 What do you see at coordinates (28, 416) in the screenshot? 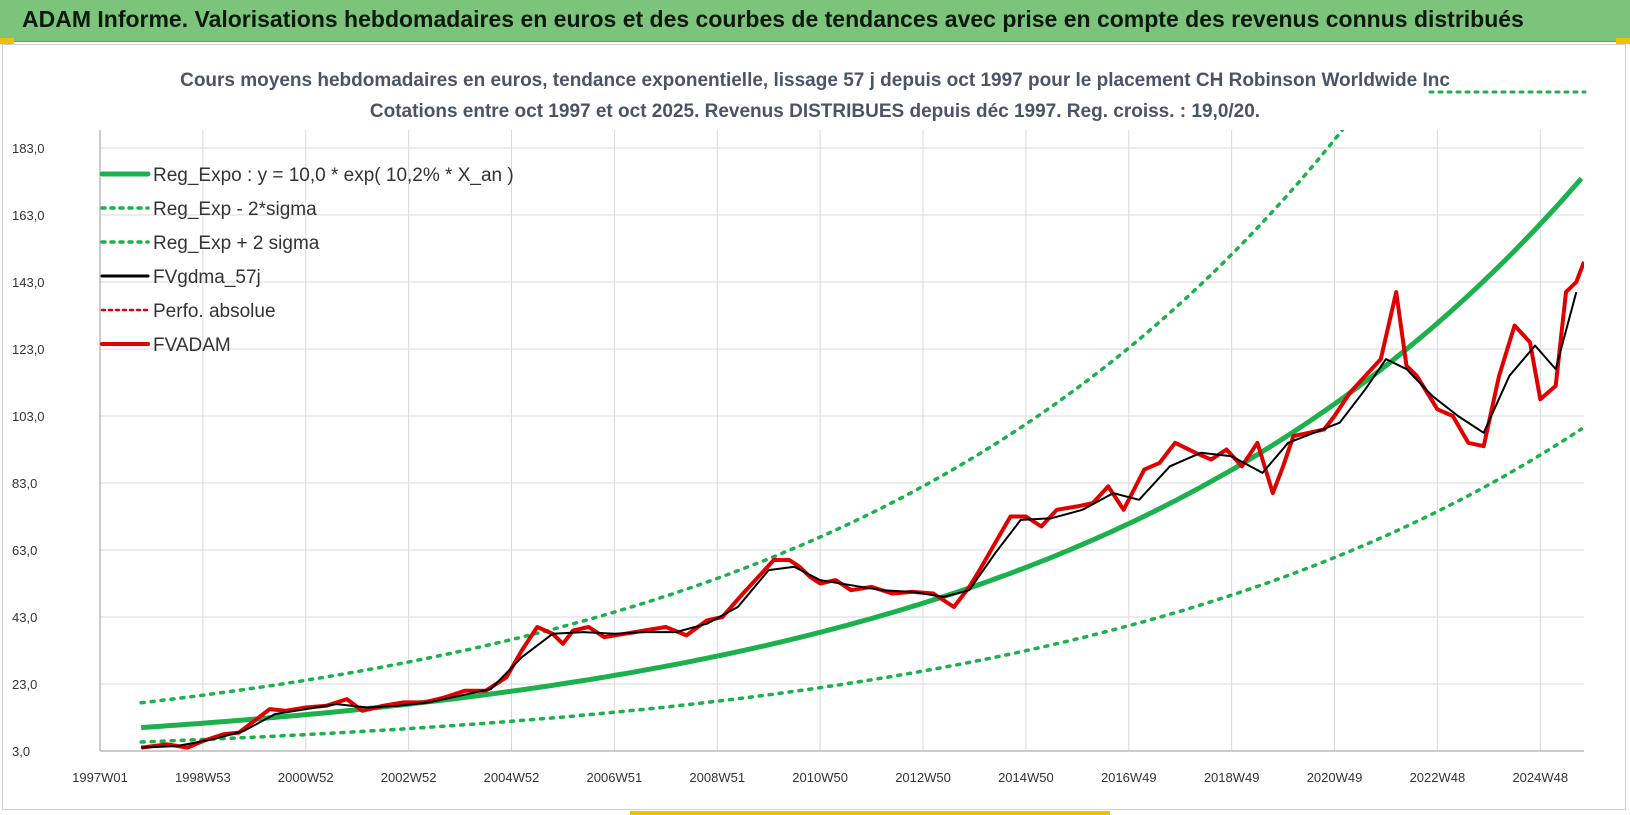
I see `y-tick-label: 103,0` at bounding box center [28, 416].